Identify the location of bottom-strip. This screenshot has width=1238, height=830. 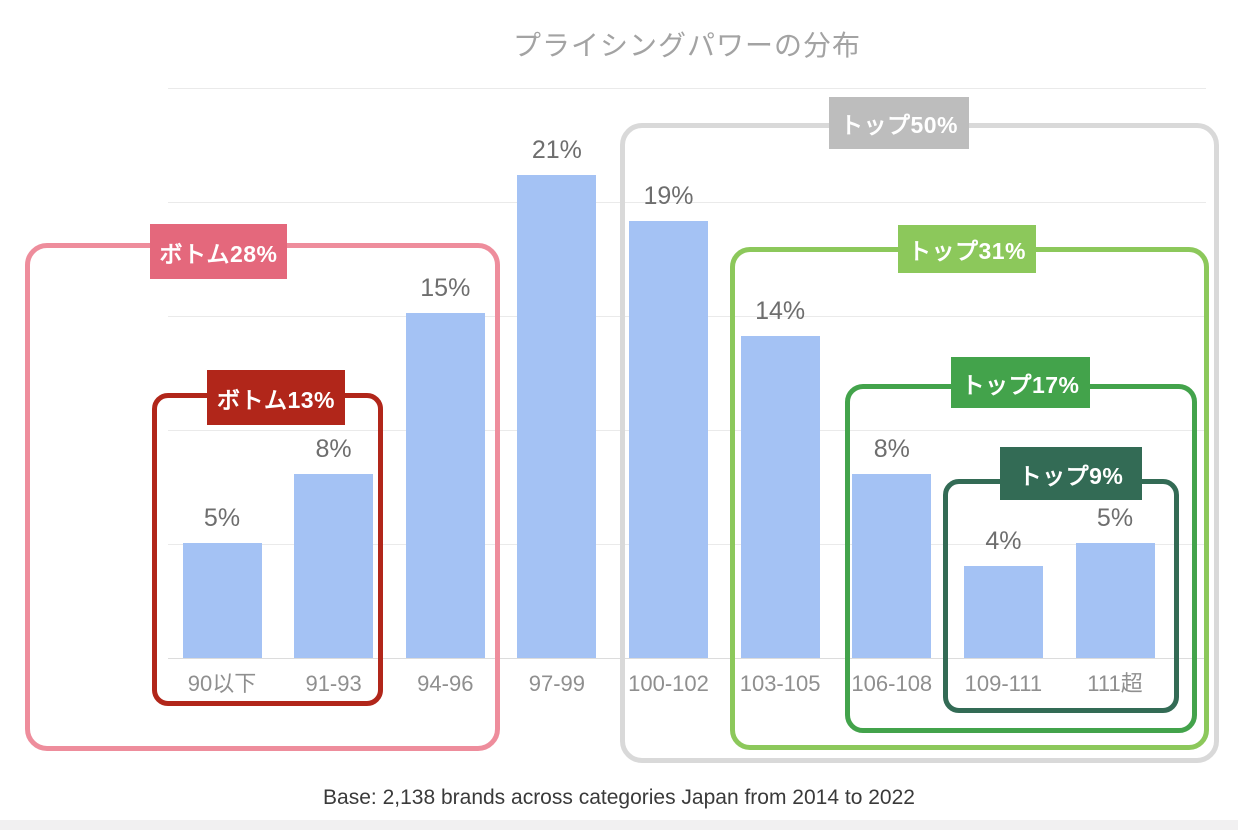
(619, 825).